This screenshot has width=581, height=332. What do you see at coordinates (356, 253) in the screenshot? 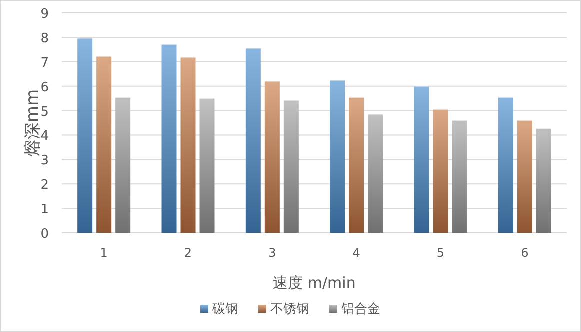
I see `x-tick-label: 4` at bounding box center [356, 253].